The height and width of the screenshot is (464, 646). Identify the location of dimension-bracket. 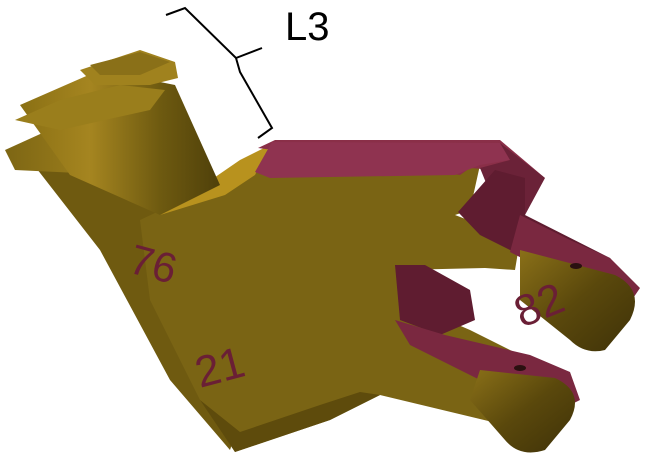
(219, 72).